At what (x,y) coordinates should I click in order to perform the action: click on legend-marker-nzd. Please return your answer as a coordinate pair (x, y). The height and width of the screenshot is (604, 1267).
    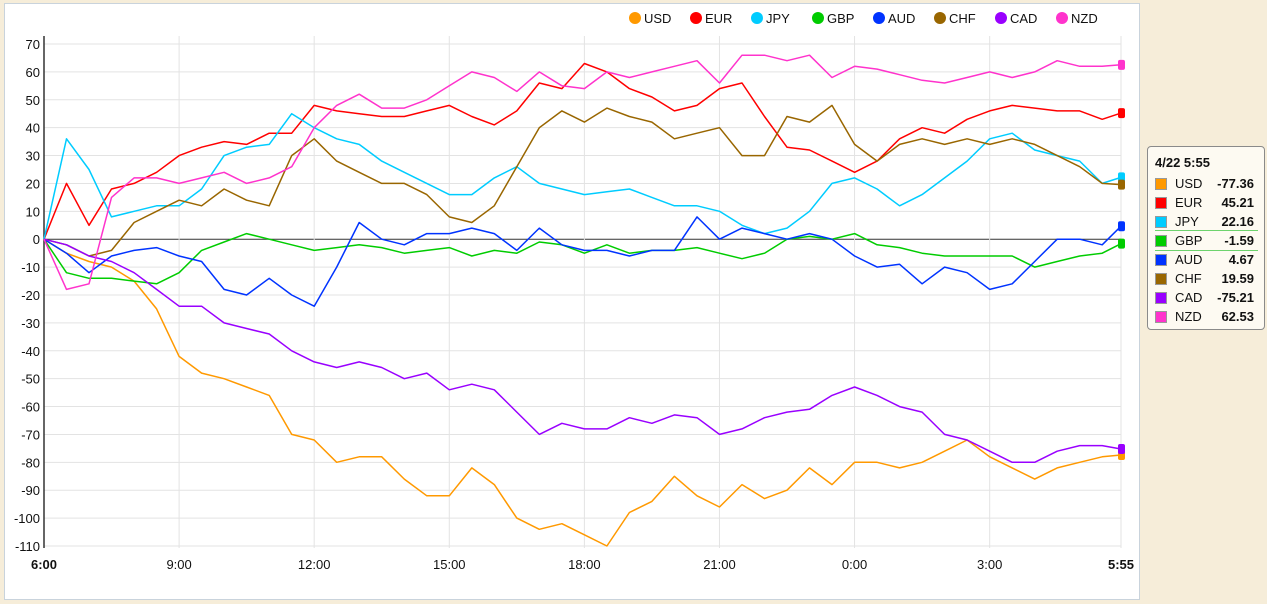
    Looking at the image, I should click on (1062, 18).